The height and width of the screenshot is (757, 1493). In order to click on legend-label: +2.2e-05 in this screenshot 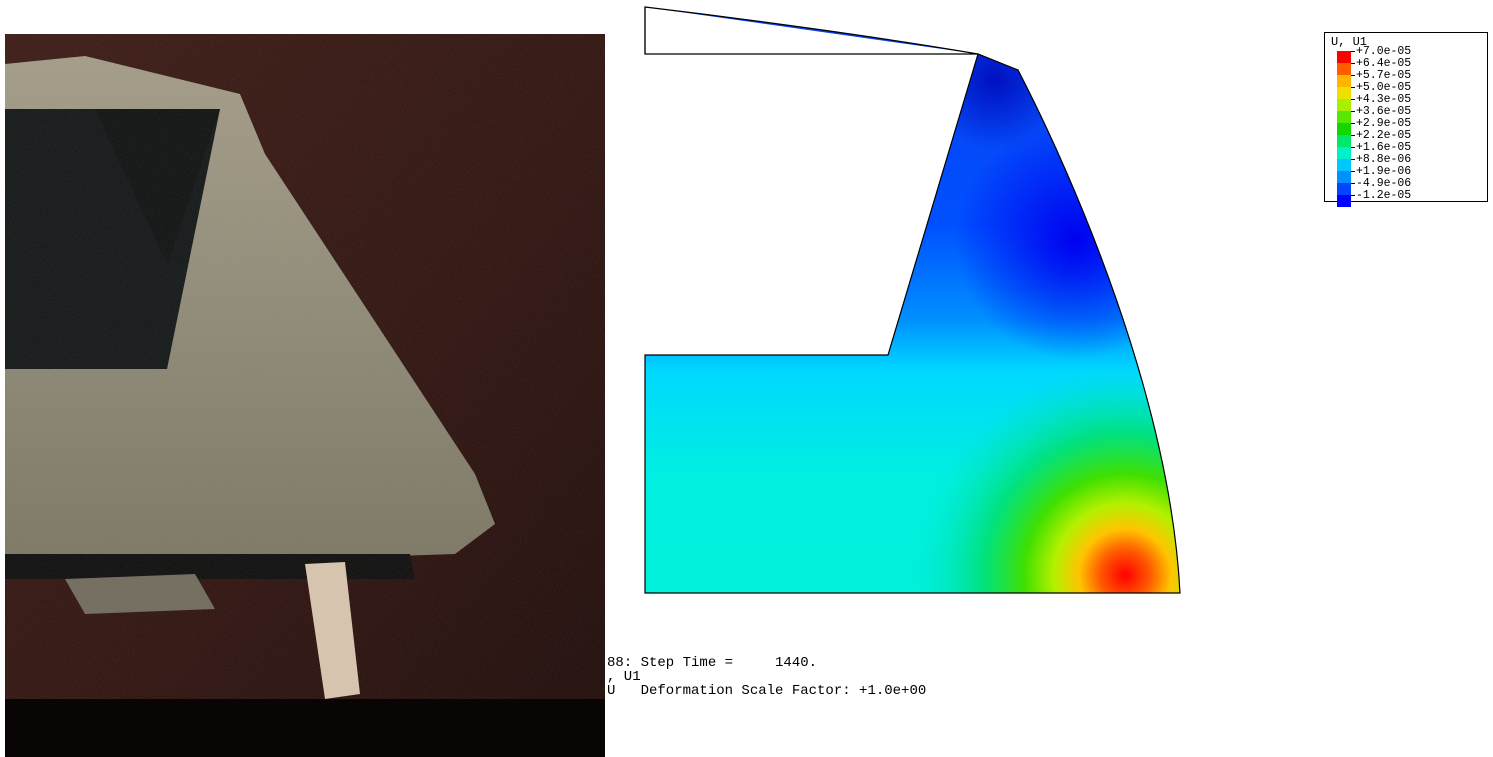, I will do `click(1384, 135)`.